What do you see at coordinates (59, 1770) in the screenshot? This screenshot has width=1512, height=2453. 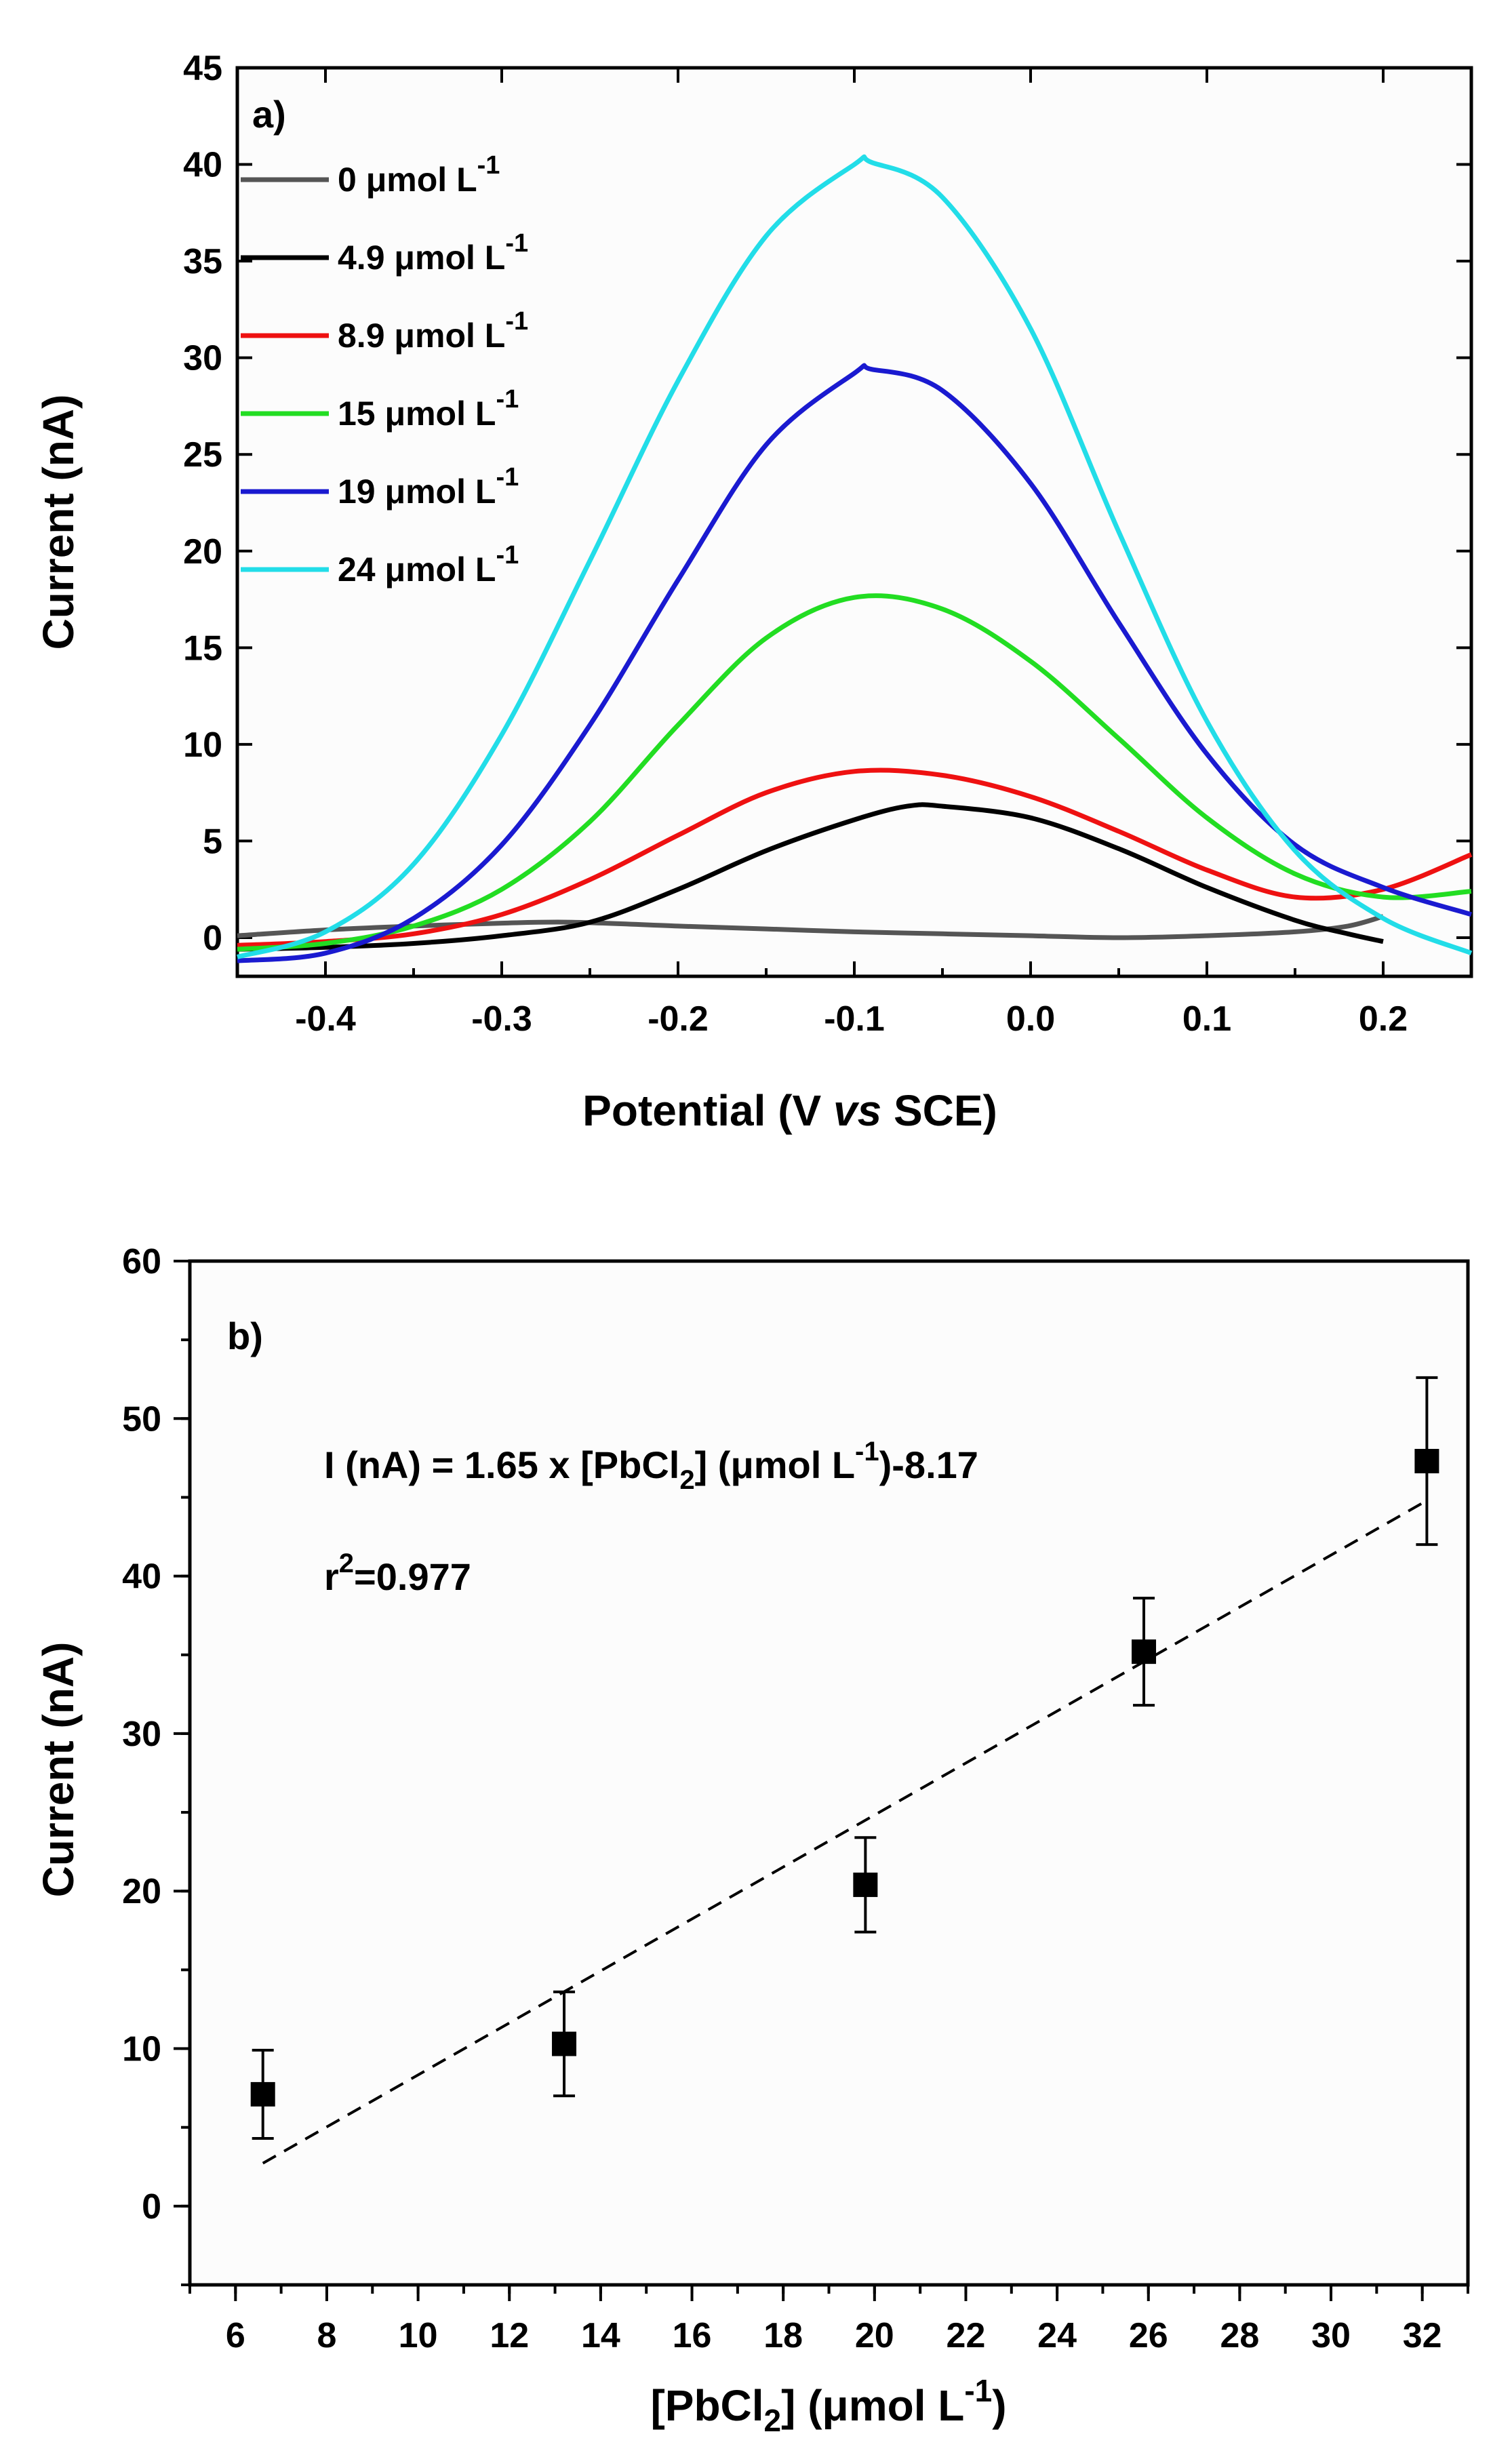 I see `panel-b-y-axis-title: Current (nA)` at bounding box center [59, 1770].